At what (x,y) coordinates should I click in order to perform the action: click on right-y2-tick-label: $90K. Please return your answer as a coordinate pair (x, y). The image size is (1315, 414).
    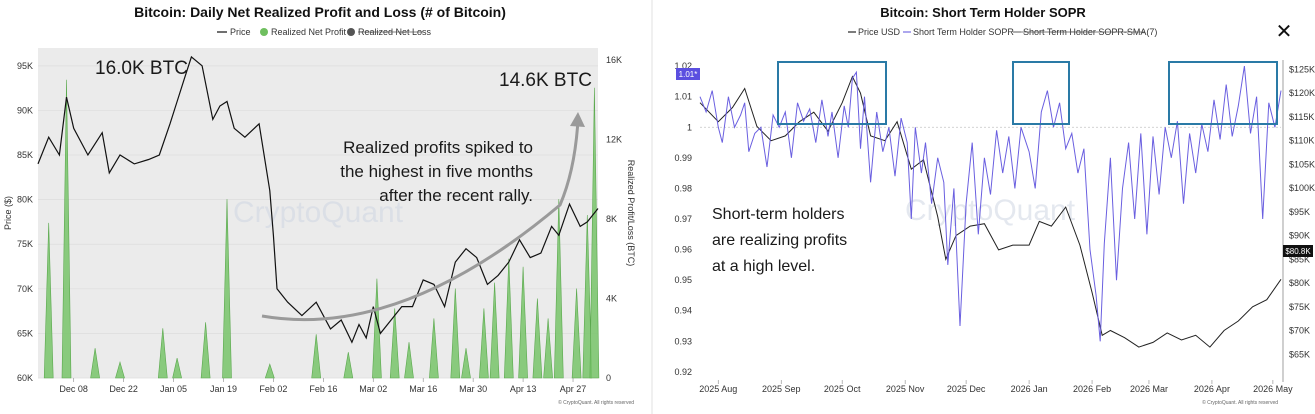
    Looking at the image, I should click on (1299, 236).